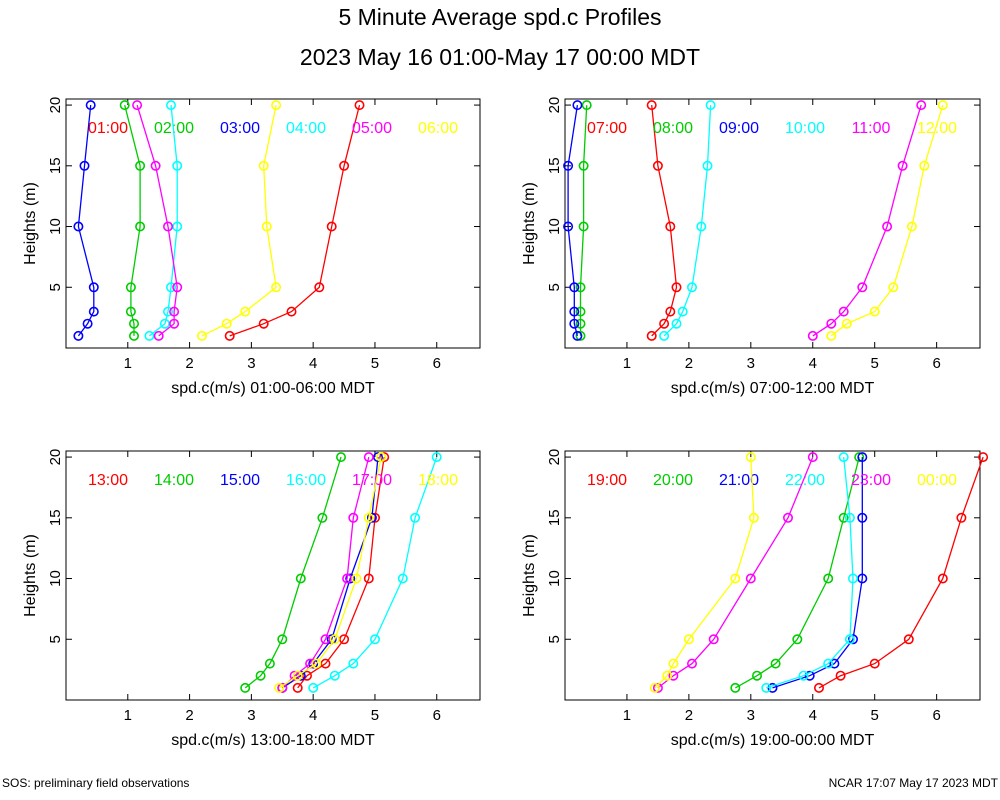 This screenshot has height=800, width=1000. What do you see at coordinates (739, 480) in the screenshot?
I see `legend-entry: 21:00` at bounding box center [739, 480].